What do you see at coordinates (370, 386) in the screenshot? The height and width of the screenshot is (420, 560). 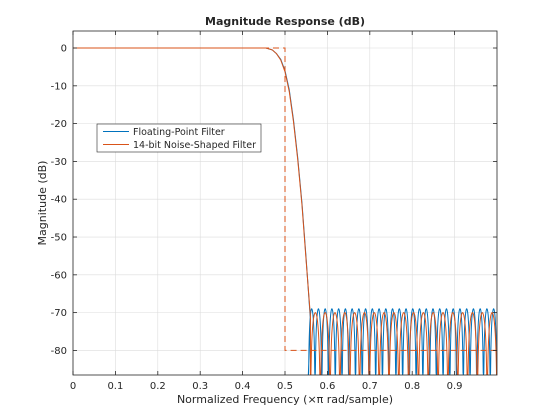 I see `x-tick-label: 0.7` at bounding box center [370, 386].